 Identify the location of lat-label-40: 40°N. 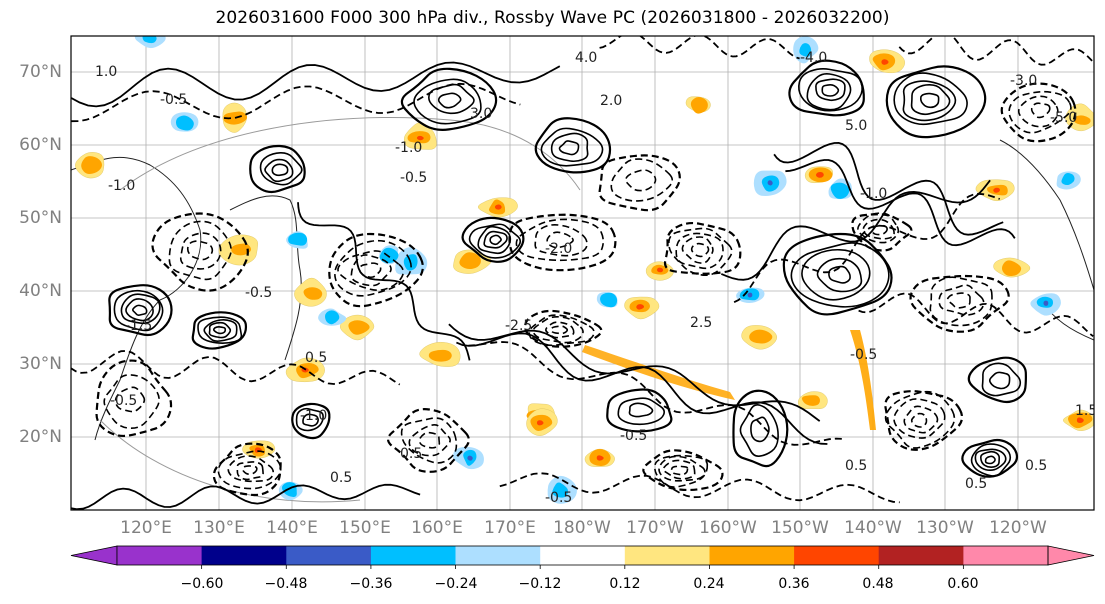
(40, 291).